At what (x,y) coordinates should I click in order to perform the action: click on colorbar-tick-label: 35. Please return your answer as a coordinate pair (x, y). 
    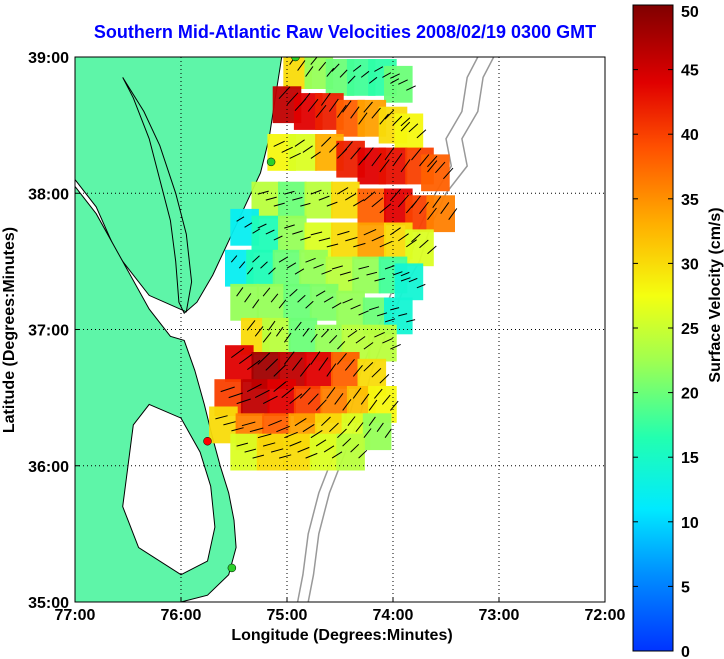
    Looking at the image, I should click on (690, 200).